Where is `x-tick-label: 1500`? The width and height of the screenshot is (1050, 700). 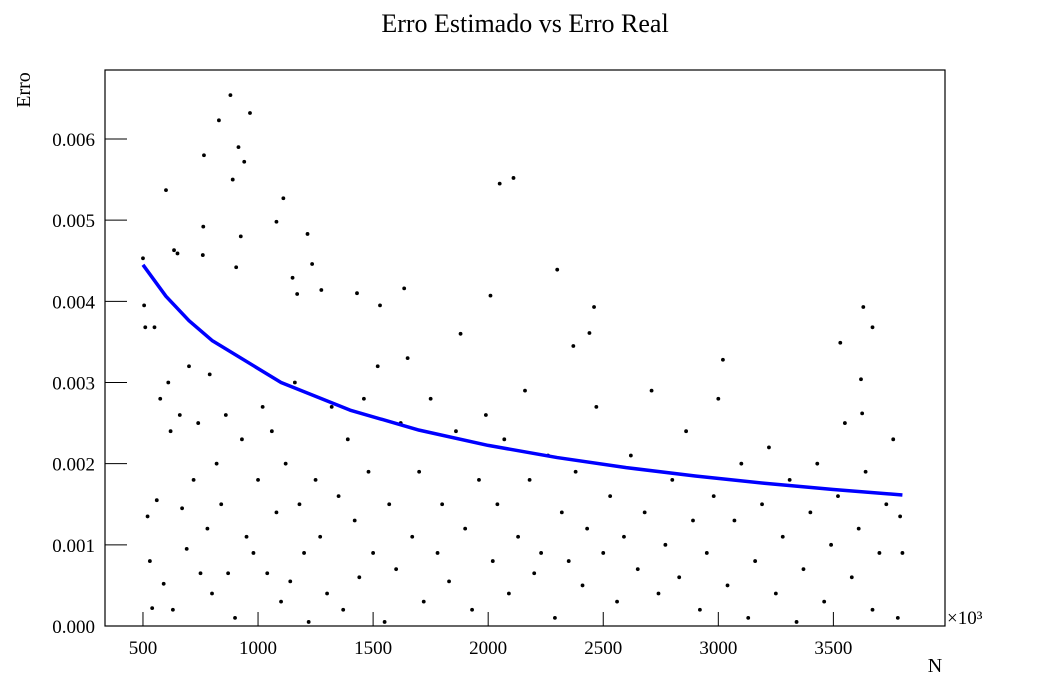 x-tick-label: 1500 is located at coordinates (373, 648).